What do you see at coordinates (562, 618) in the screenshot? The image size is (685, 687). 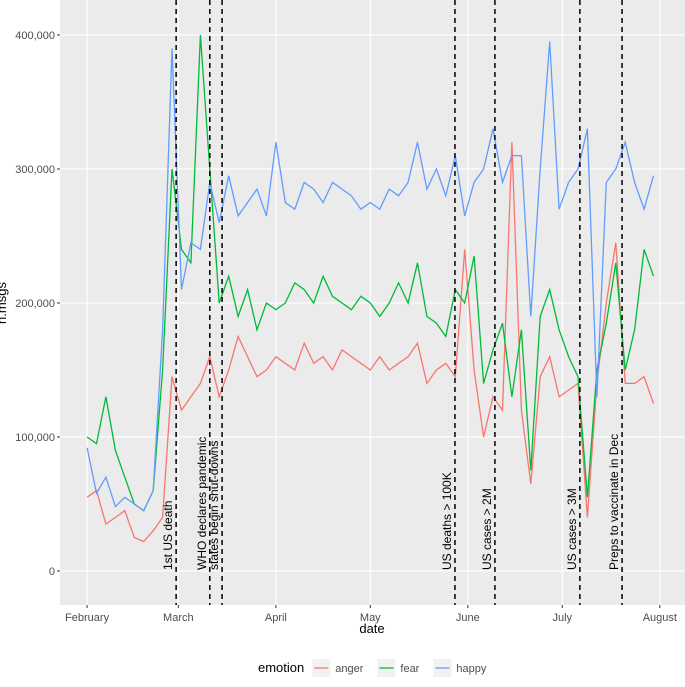 I see `x-tick-label: July` at bounding box center [562, 618].